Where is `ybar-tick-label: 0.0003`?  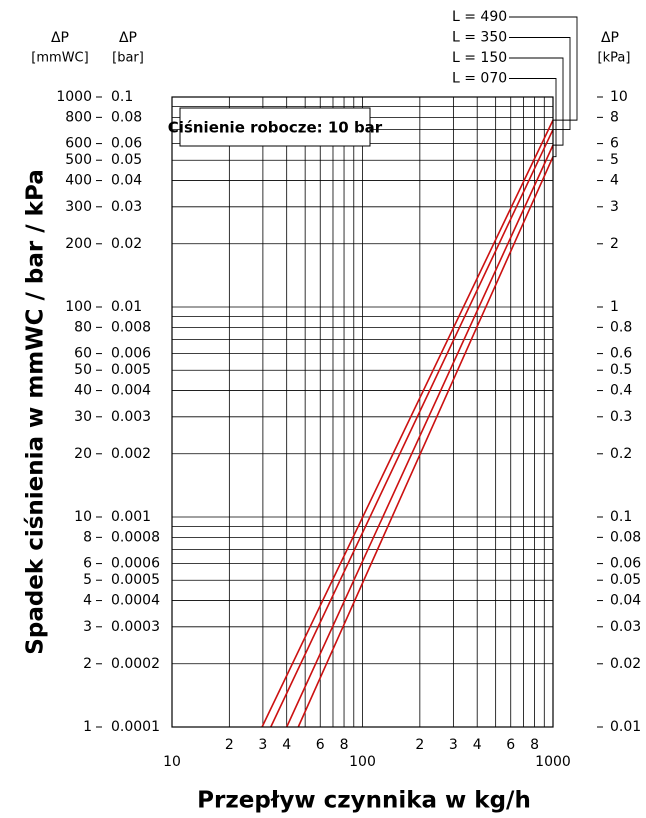 ybar-tick-label: 0.0003 is located at coordinates (135, 627).